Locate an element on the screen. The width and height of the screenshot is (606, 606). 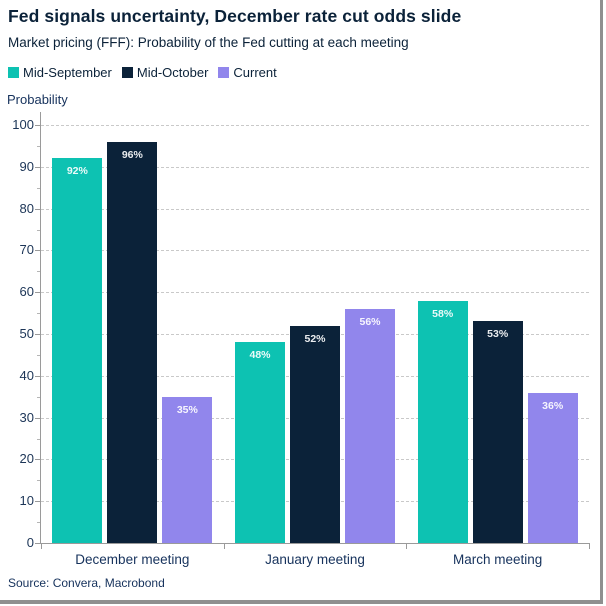
bar-value-label: 53% is located at coordinates (498, 334).